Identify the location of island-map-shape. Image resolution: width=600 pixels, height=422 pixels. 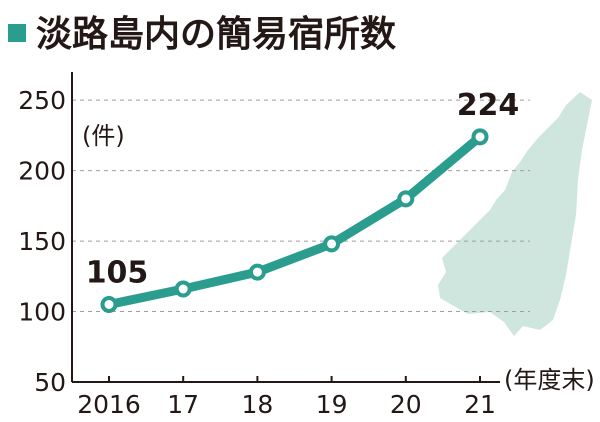
(515, 214).